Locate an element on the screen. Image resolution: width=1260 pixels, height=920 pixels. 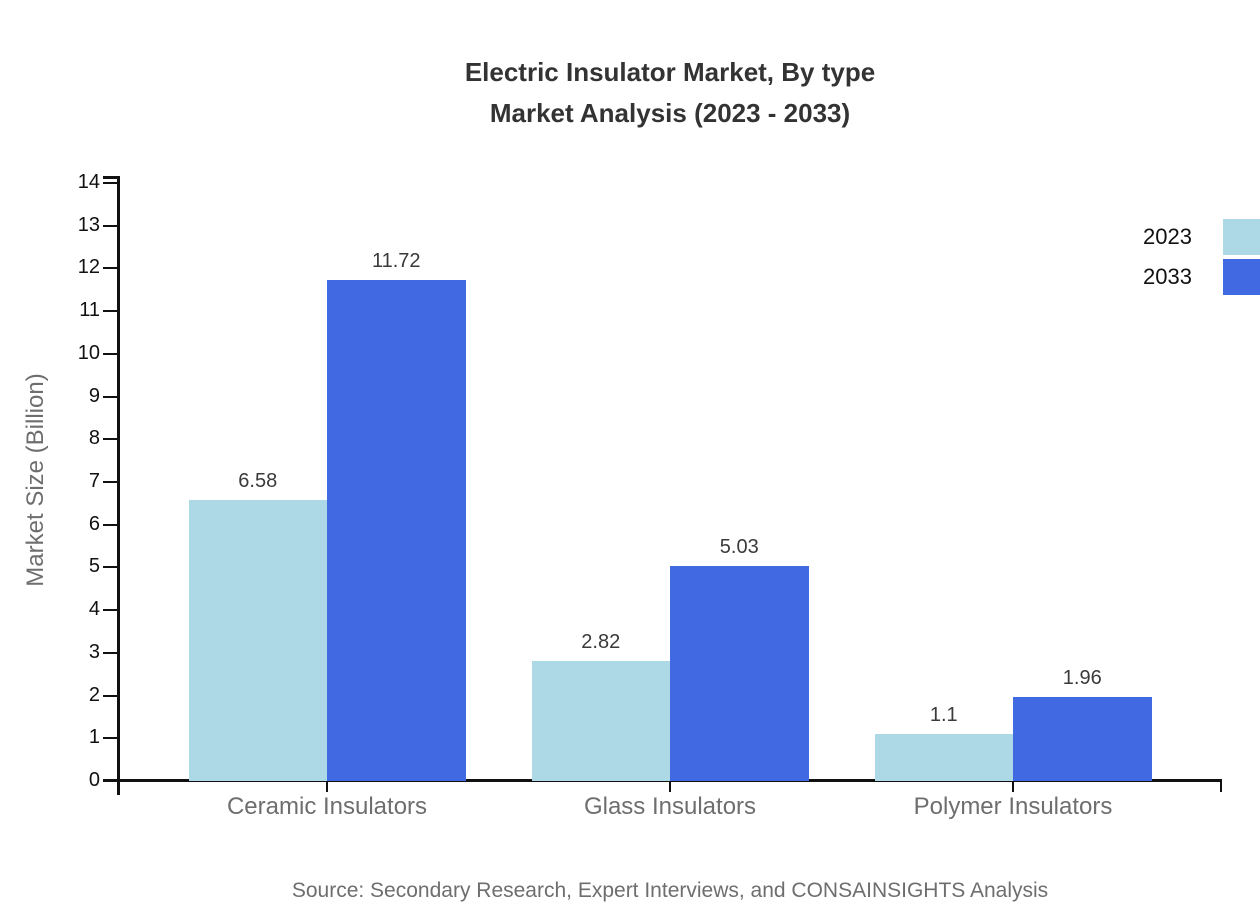
chart-title-line2: Market Analysis (2023 - 2033) is located at coordinates (670, 113).